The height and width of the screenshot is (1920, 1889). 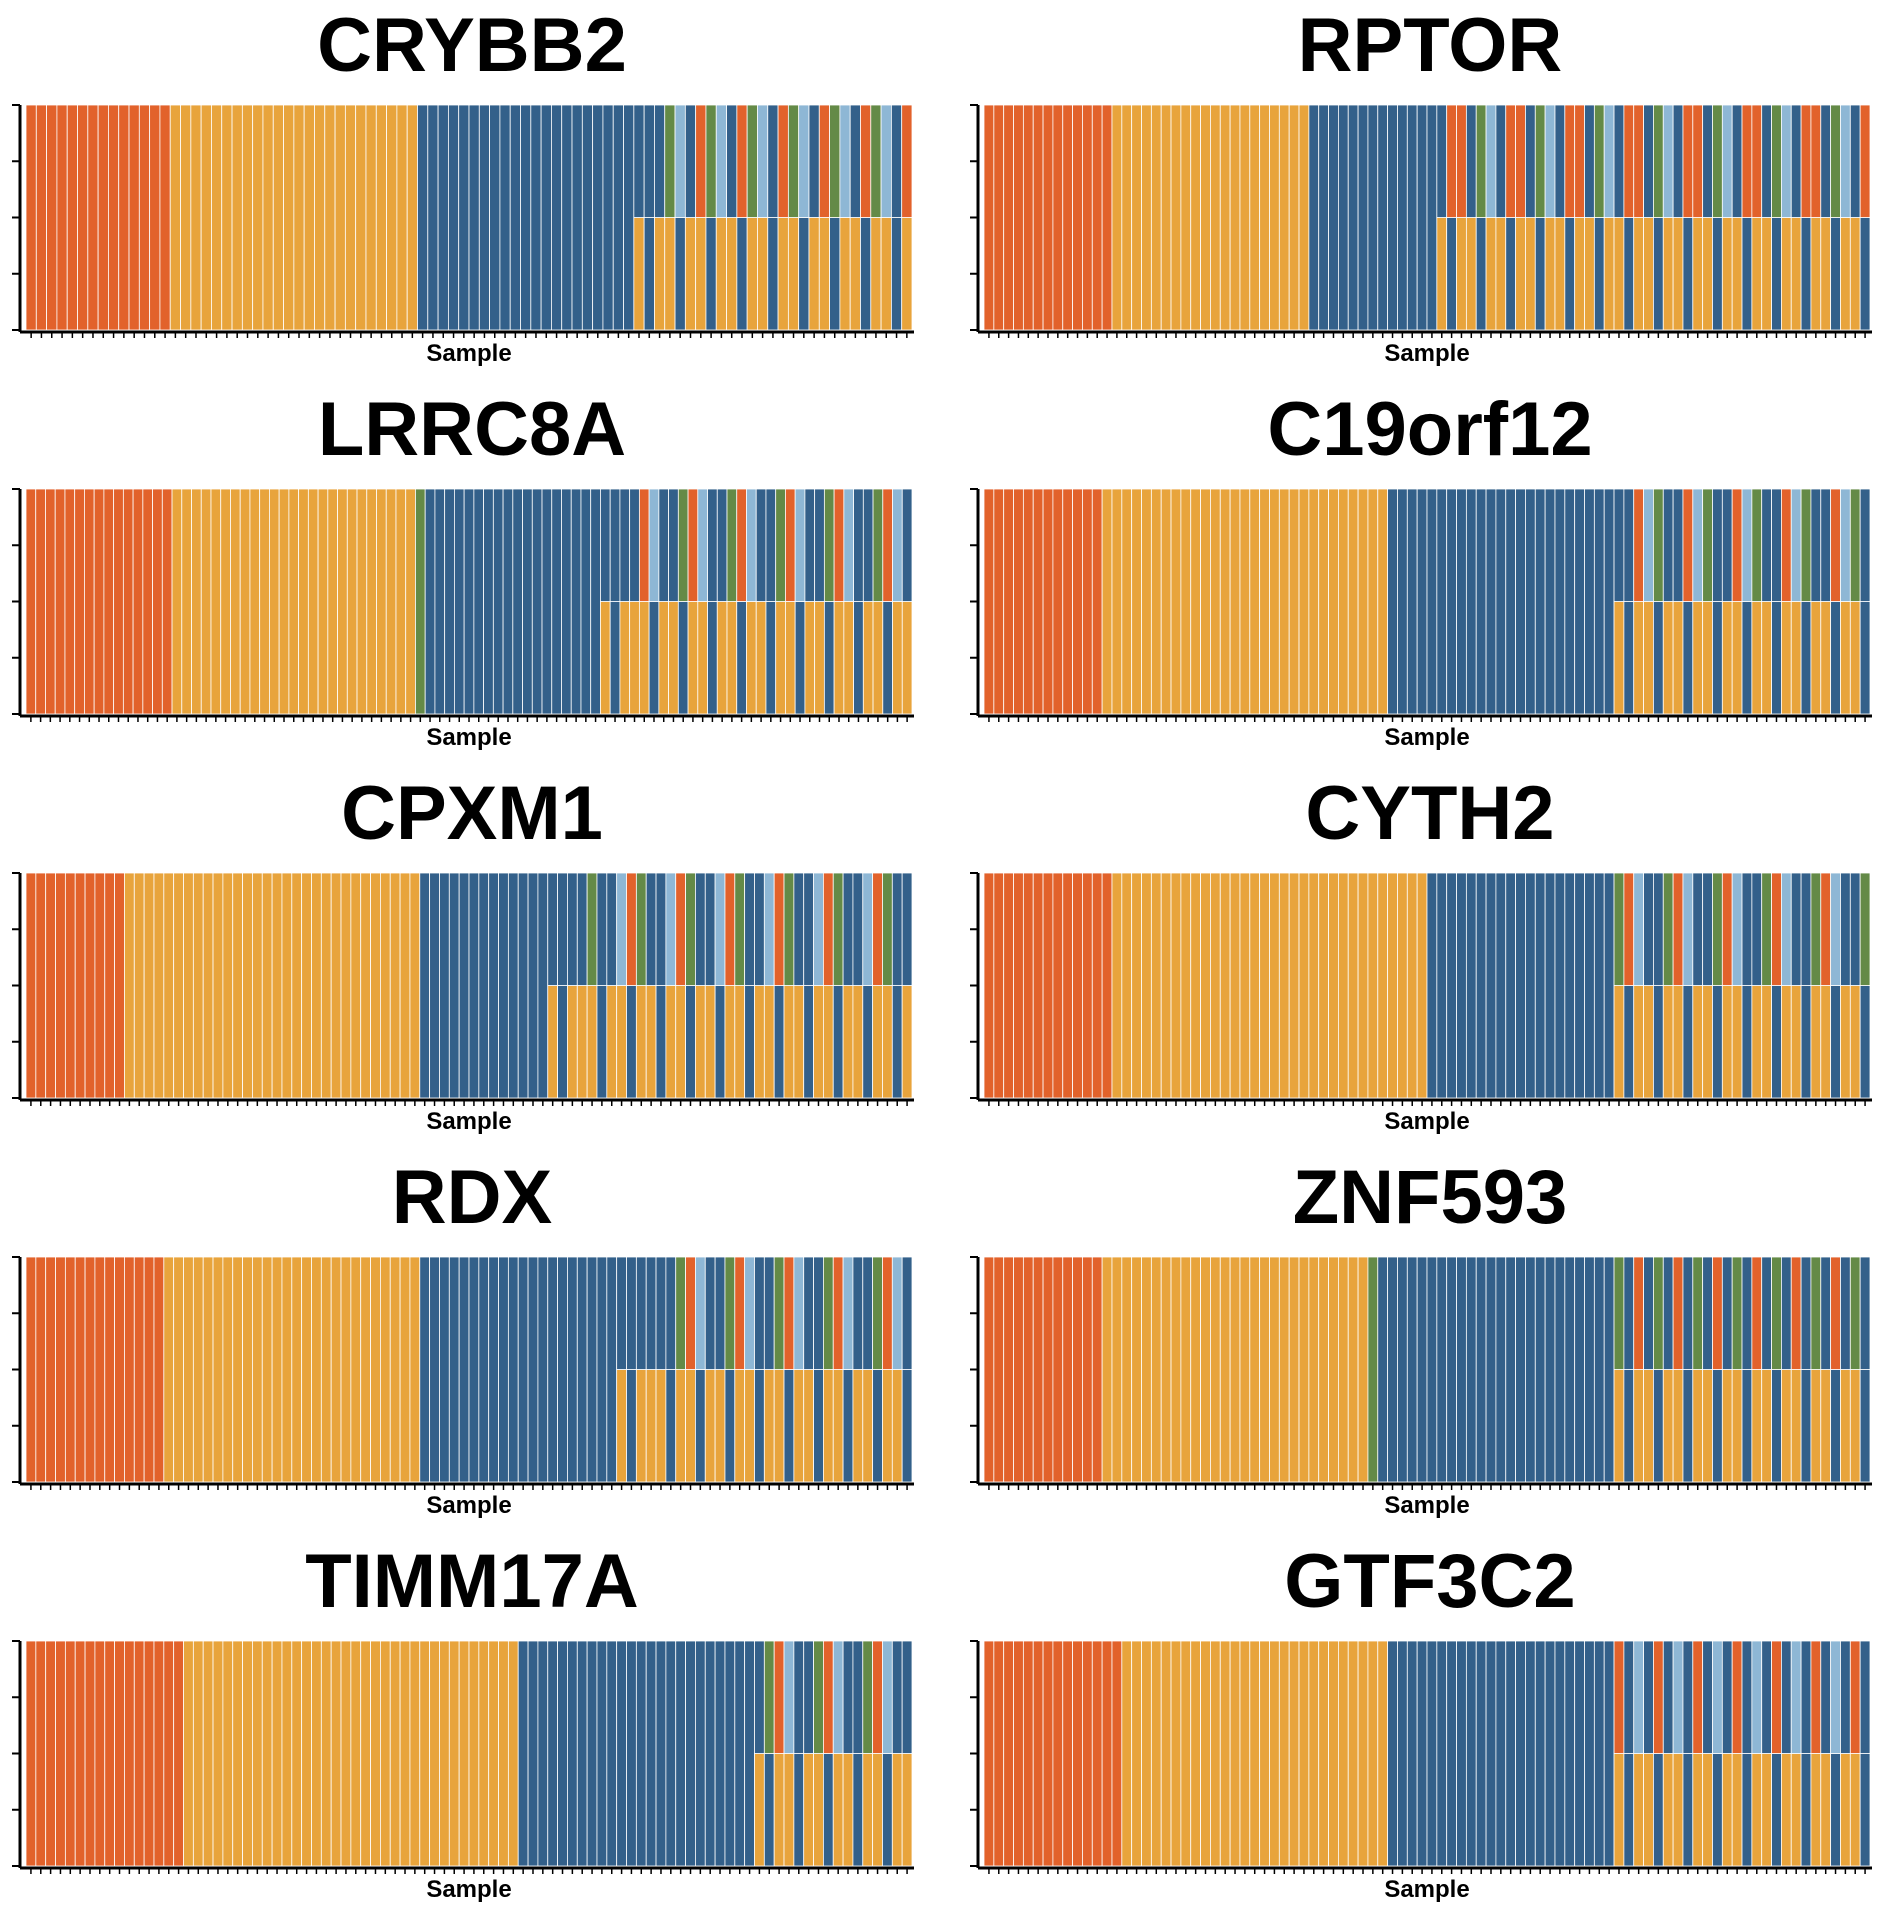 What do you see at coordinates (472, 576) in the screenshot?
I see `chart-panel: LRRC8A Sample` at bounding box center [472, 576].